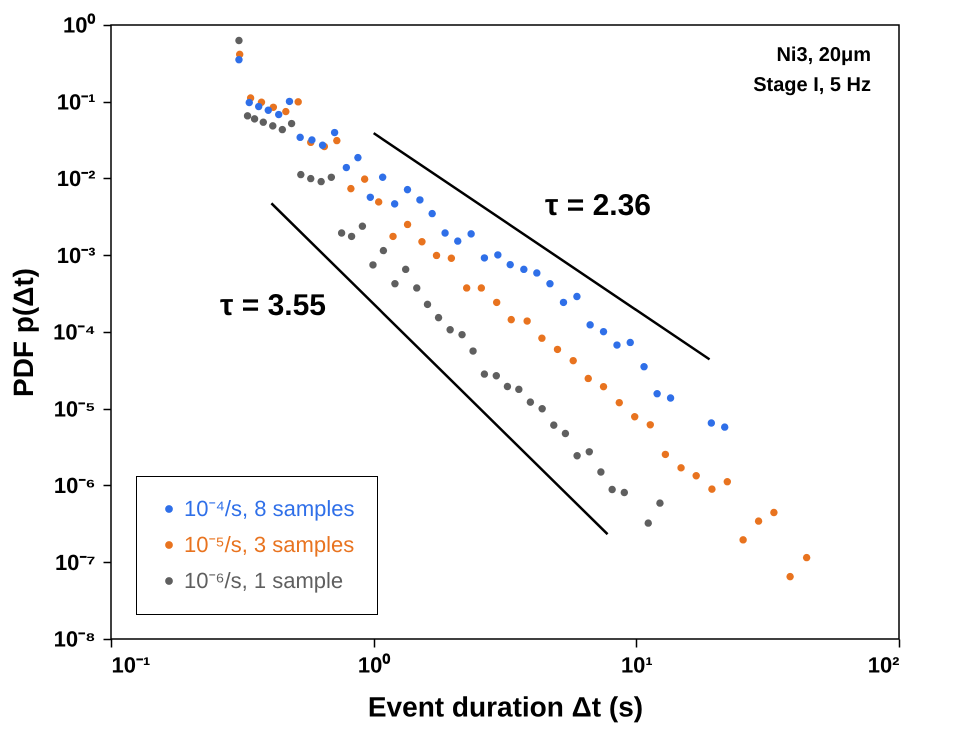 This screenshot has width=977, height=749. I want to click on y-axis-title: PDF p(Δt), so click(24, 332).